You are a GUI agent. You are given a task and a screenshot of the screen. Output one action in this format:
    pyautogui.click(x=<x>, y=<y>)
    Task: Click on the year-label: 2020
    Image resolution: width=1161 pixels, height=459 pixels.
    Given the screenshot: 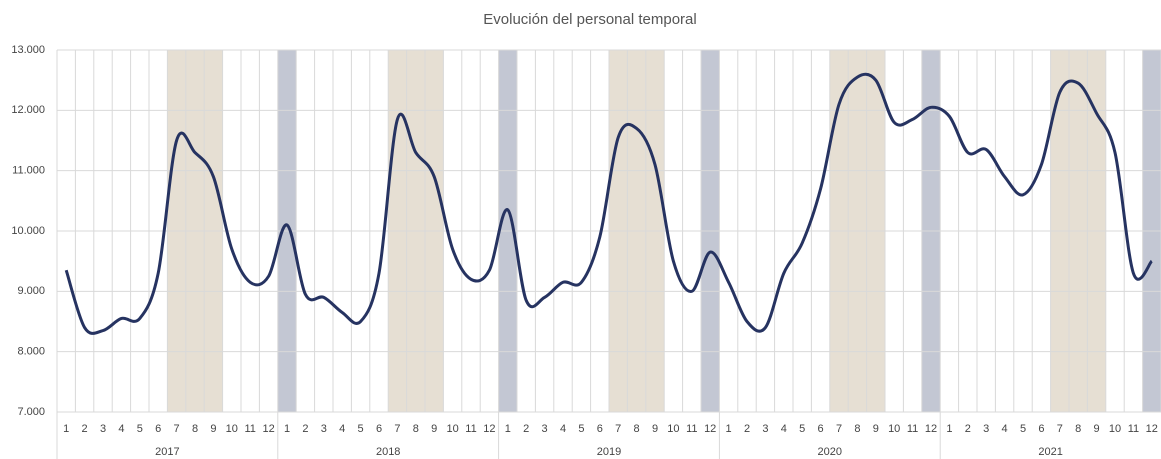 What is the action you would take?
    pyautogui.click(x=830, y=452)
    